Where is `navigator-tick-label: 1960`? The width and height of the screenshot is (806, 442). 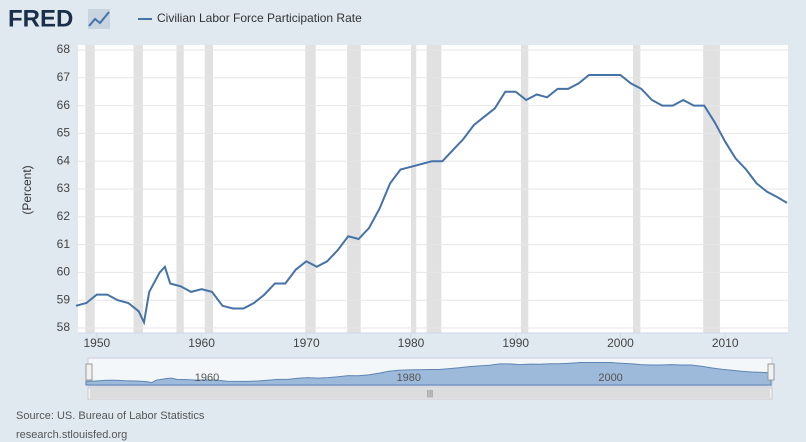 navigator-tick-label: 1960 is located at coordinates (207, 378).